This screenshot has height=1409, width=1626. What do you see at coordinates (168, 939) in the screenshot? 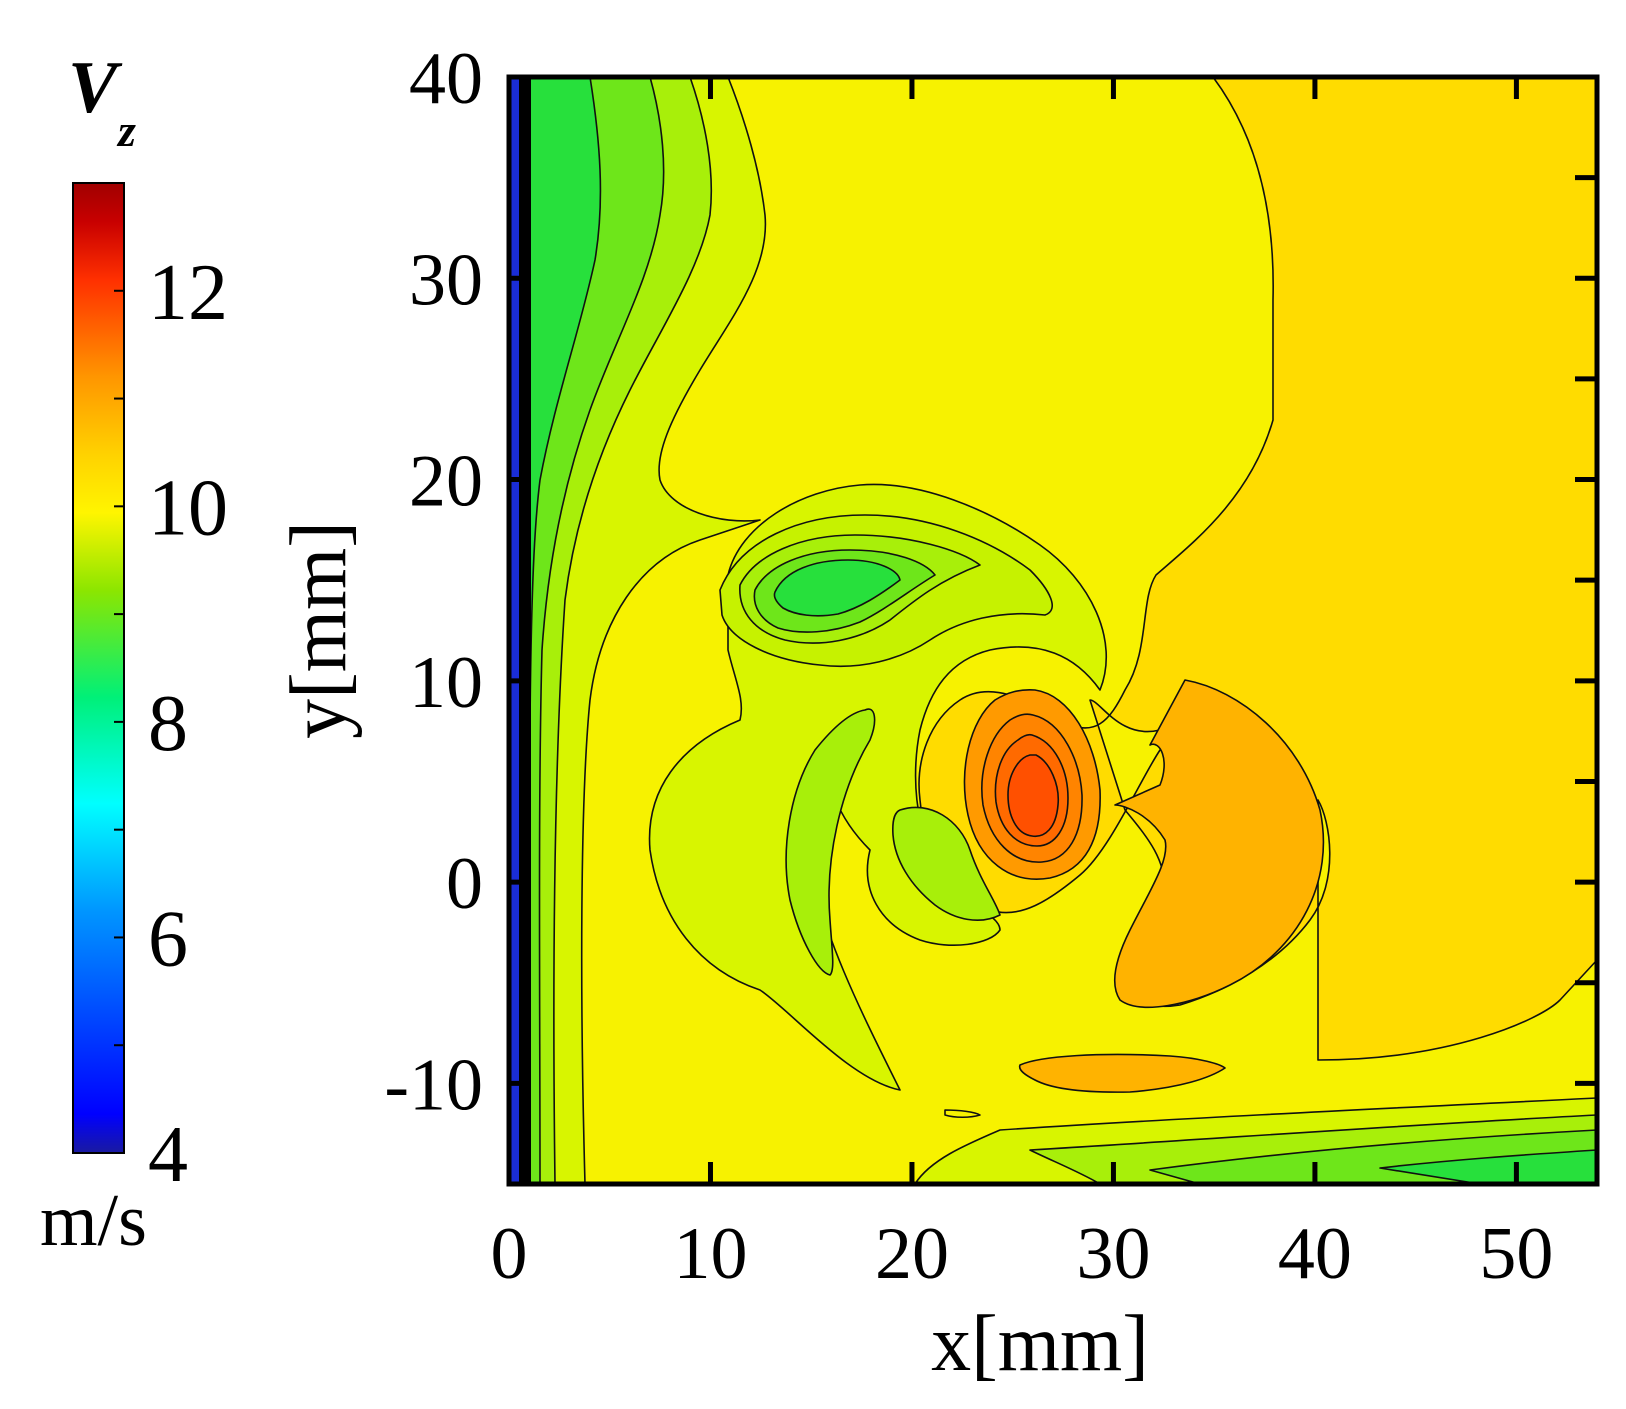
I see `colorbar-tick-label: 6` at bounding box center [168, 939].